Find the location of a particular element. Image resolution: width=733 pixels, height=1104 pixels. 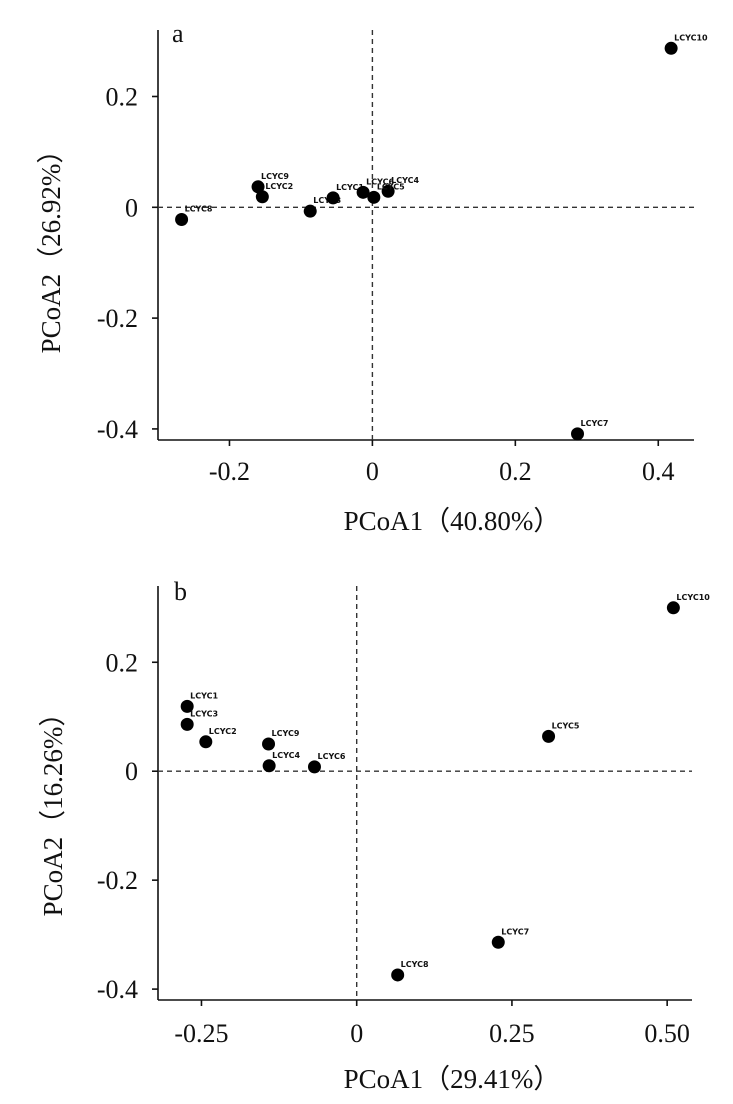

panel-b-y-tick-label: -0.4 is located at coordinates (117, 989).